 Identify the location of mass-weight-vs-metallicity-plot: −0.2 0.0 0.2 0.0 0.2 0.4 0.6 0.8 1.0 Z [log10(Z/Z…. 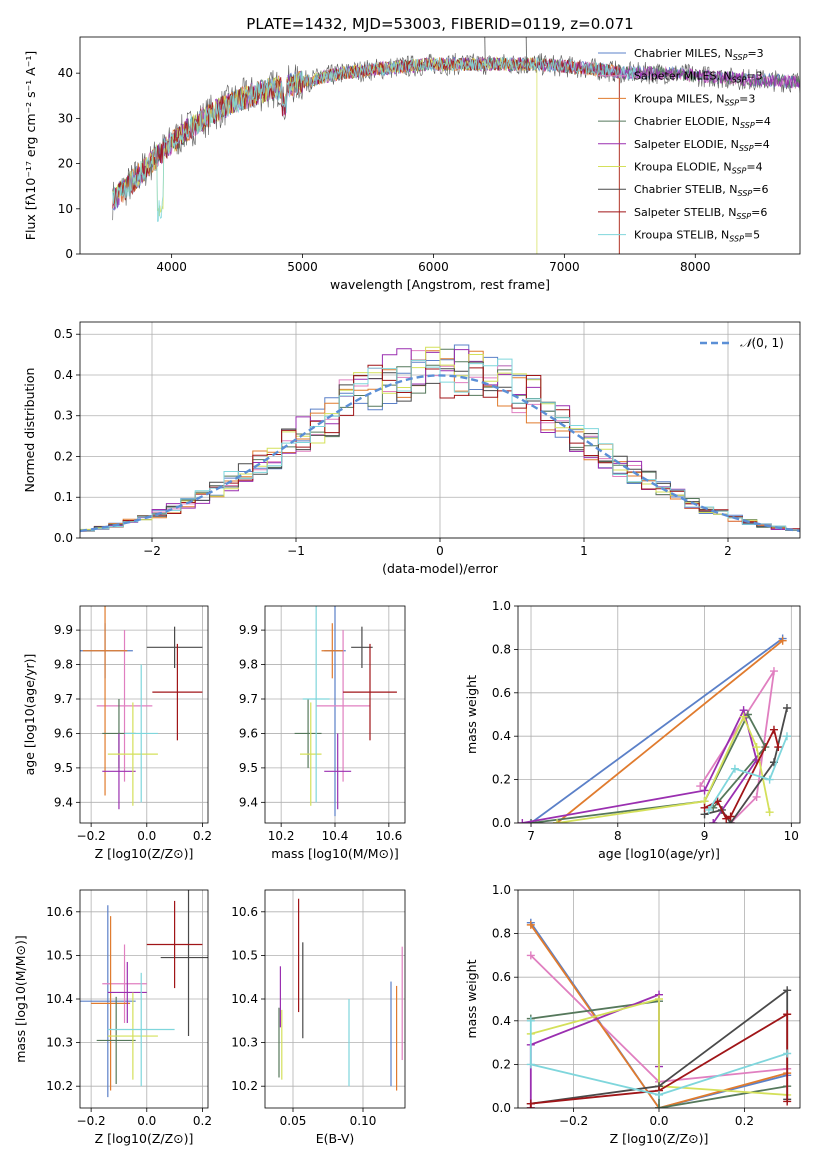
(632, 1014).